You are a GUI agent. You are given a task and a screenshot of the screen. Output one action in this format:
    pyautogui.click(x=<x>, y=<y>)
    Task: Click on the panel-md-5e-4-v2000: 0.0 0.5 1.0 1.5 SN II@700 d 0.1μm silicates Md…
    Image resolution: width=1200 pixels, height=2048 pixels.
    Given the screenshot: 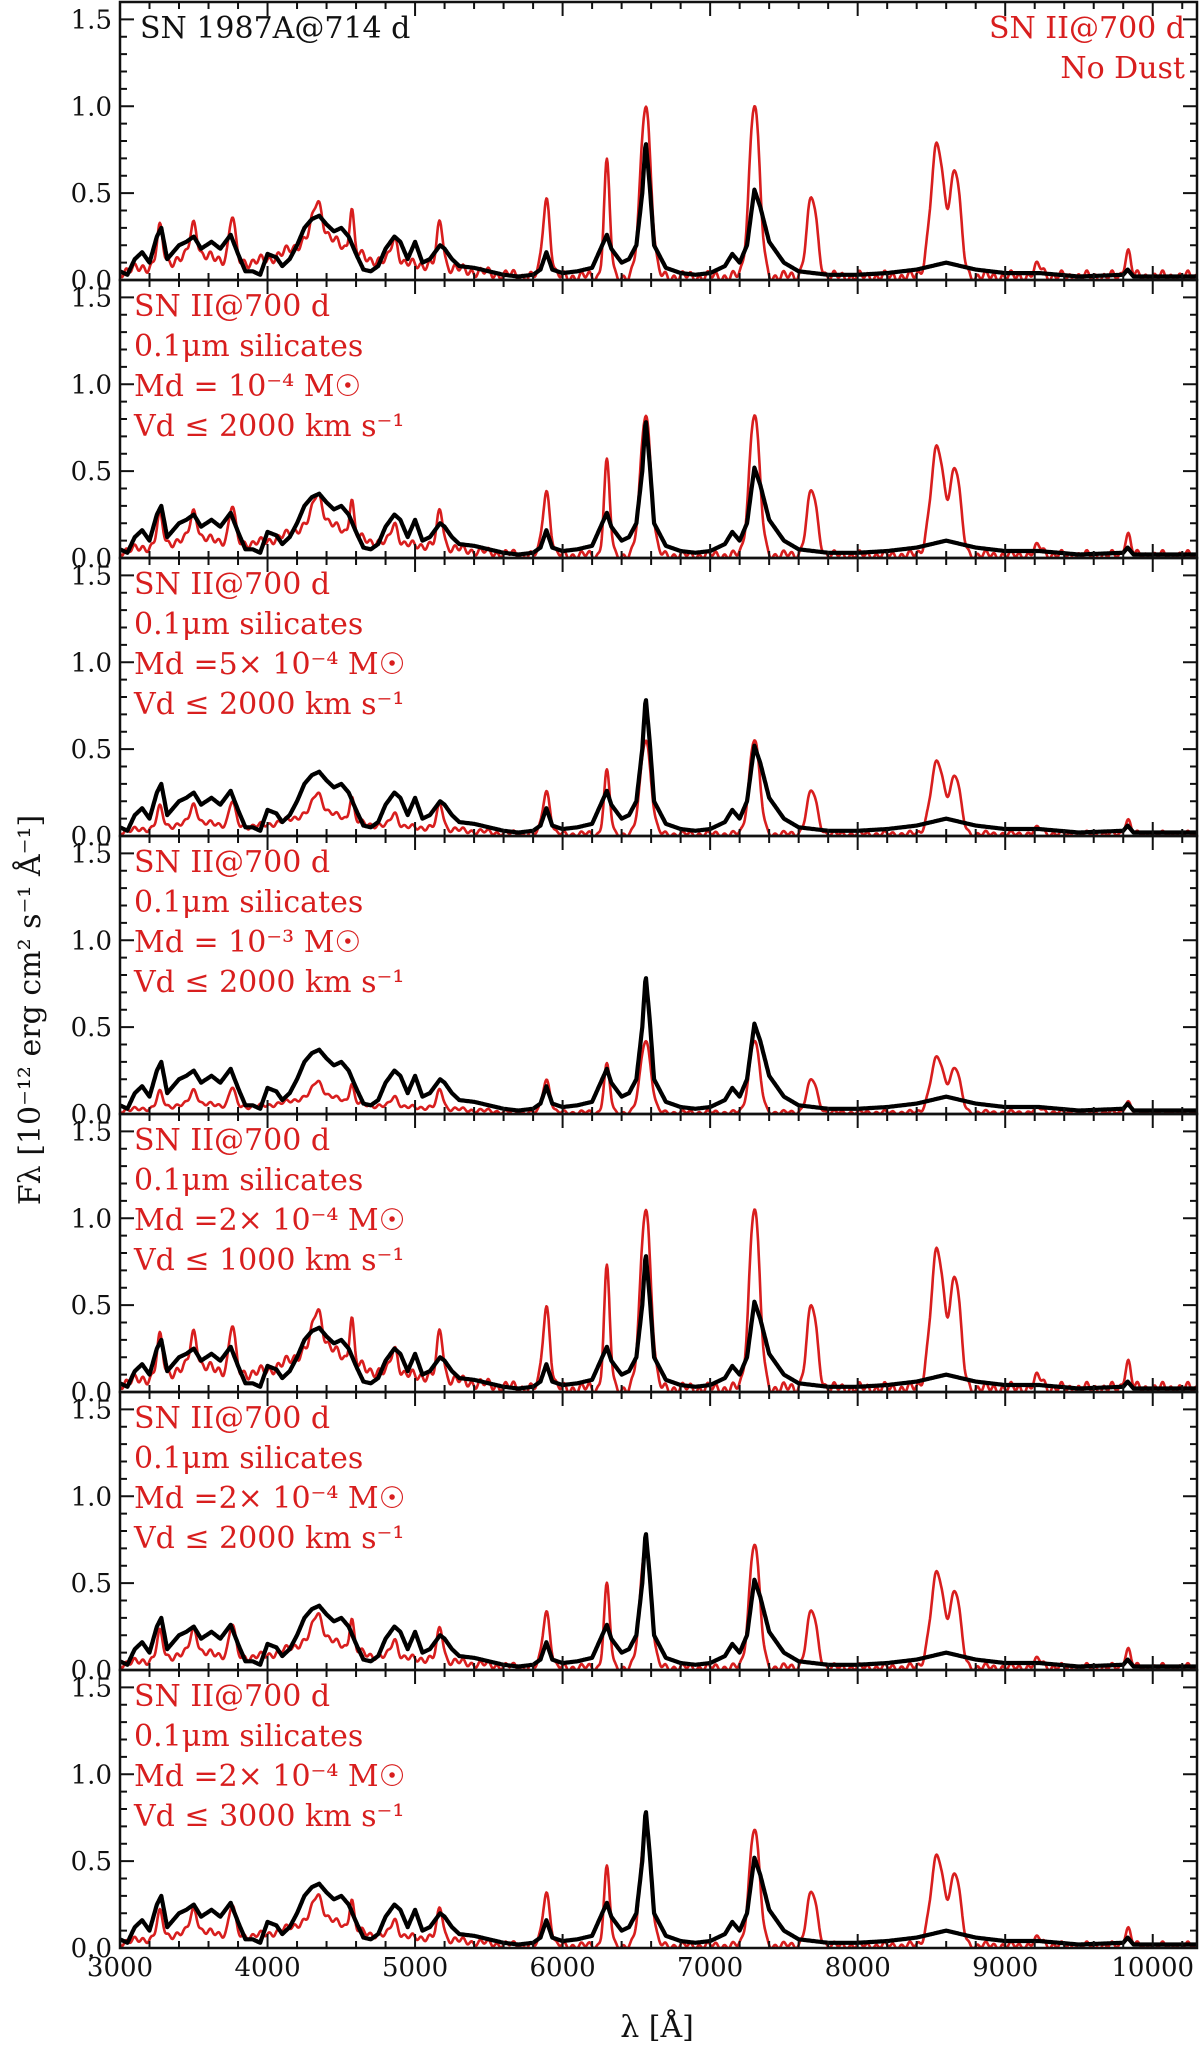 What is the action you would take?
    pyautogui.click(x=635, y=704)
    